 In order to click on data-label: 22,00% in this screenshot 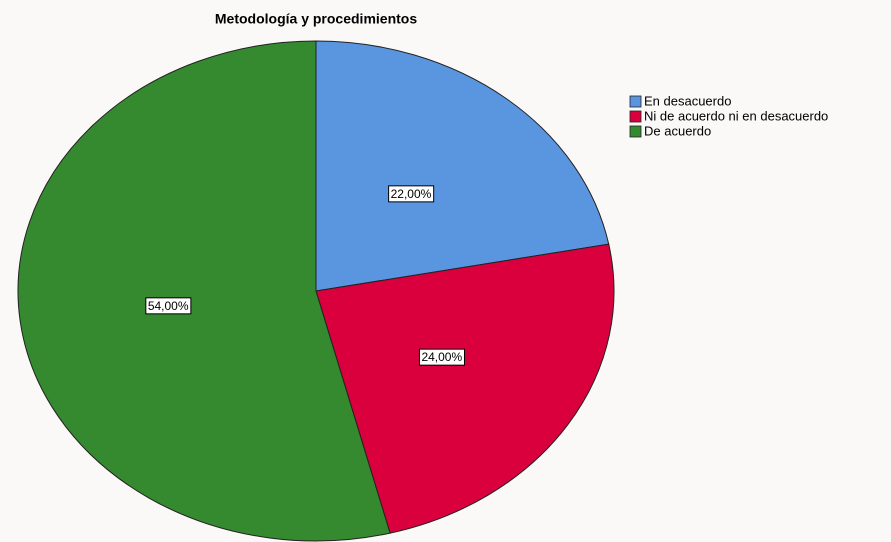, I will do `click(411, 194)`.